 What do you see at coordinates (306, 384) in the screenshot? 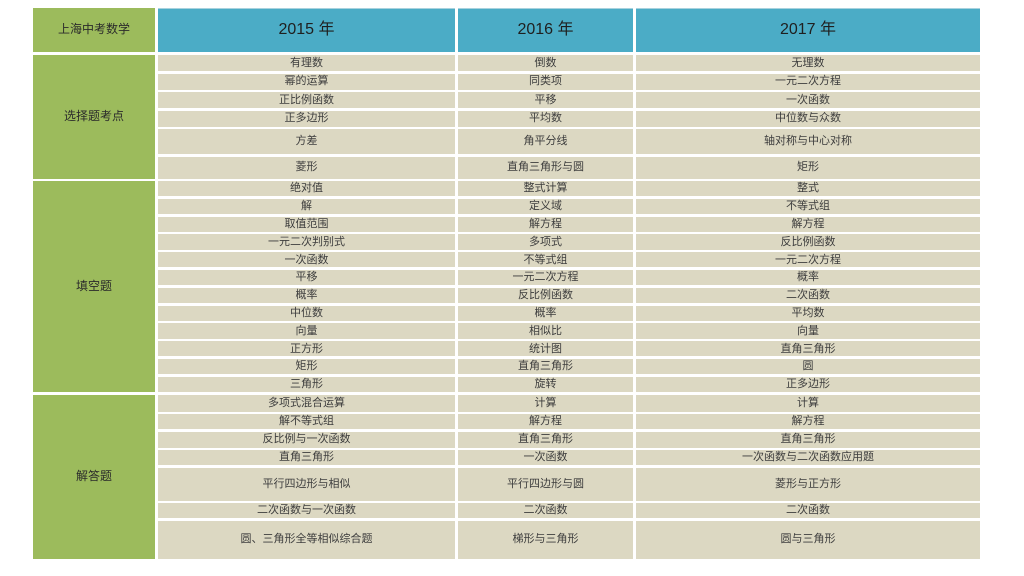
I see `topic-cell: 三角形` at bounding box center [306, 384].